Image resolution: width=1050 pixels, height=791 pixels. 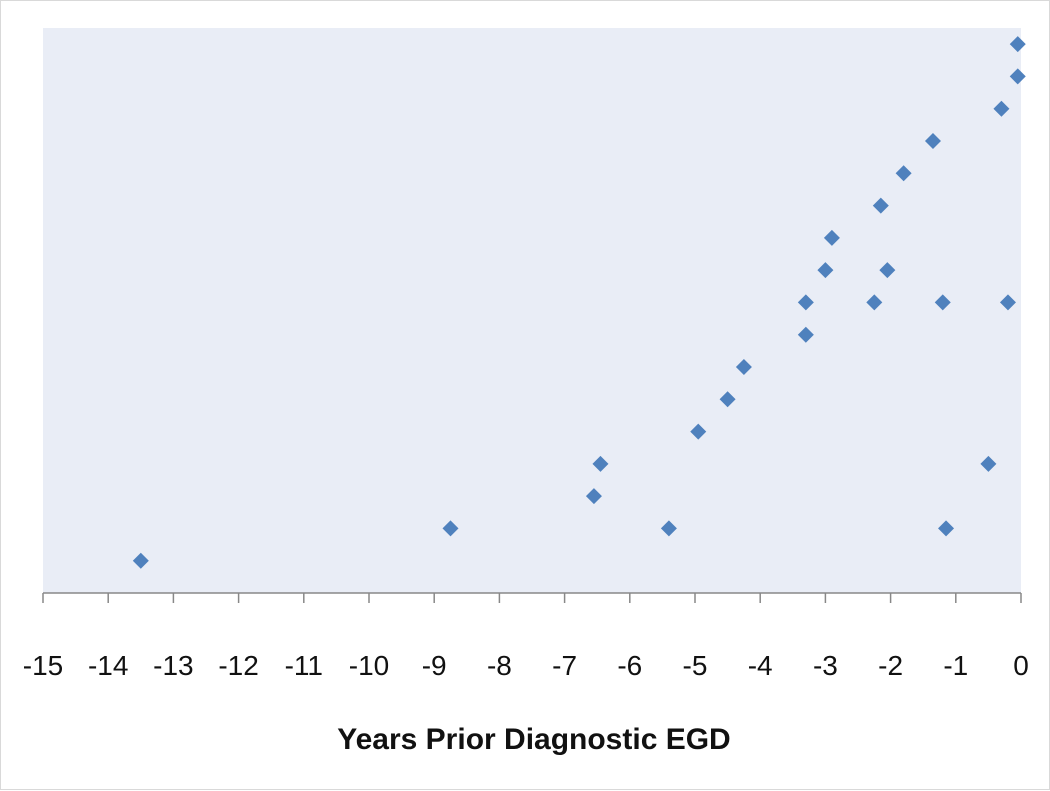 What do you see at coordinates (825, 665) in the screenshot?
I see `x-tick-label: -3` at bounding box center [825, 665].